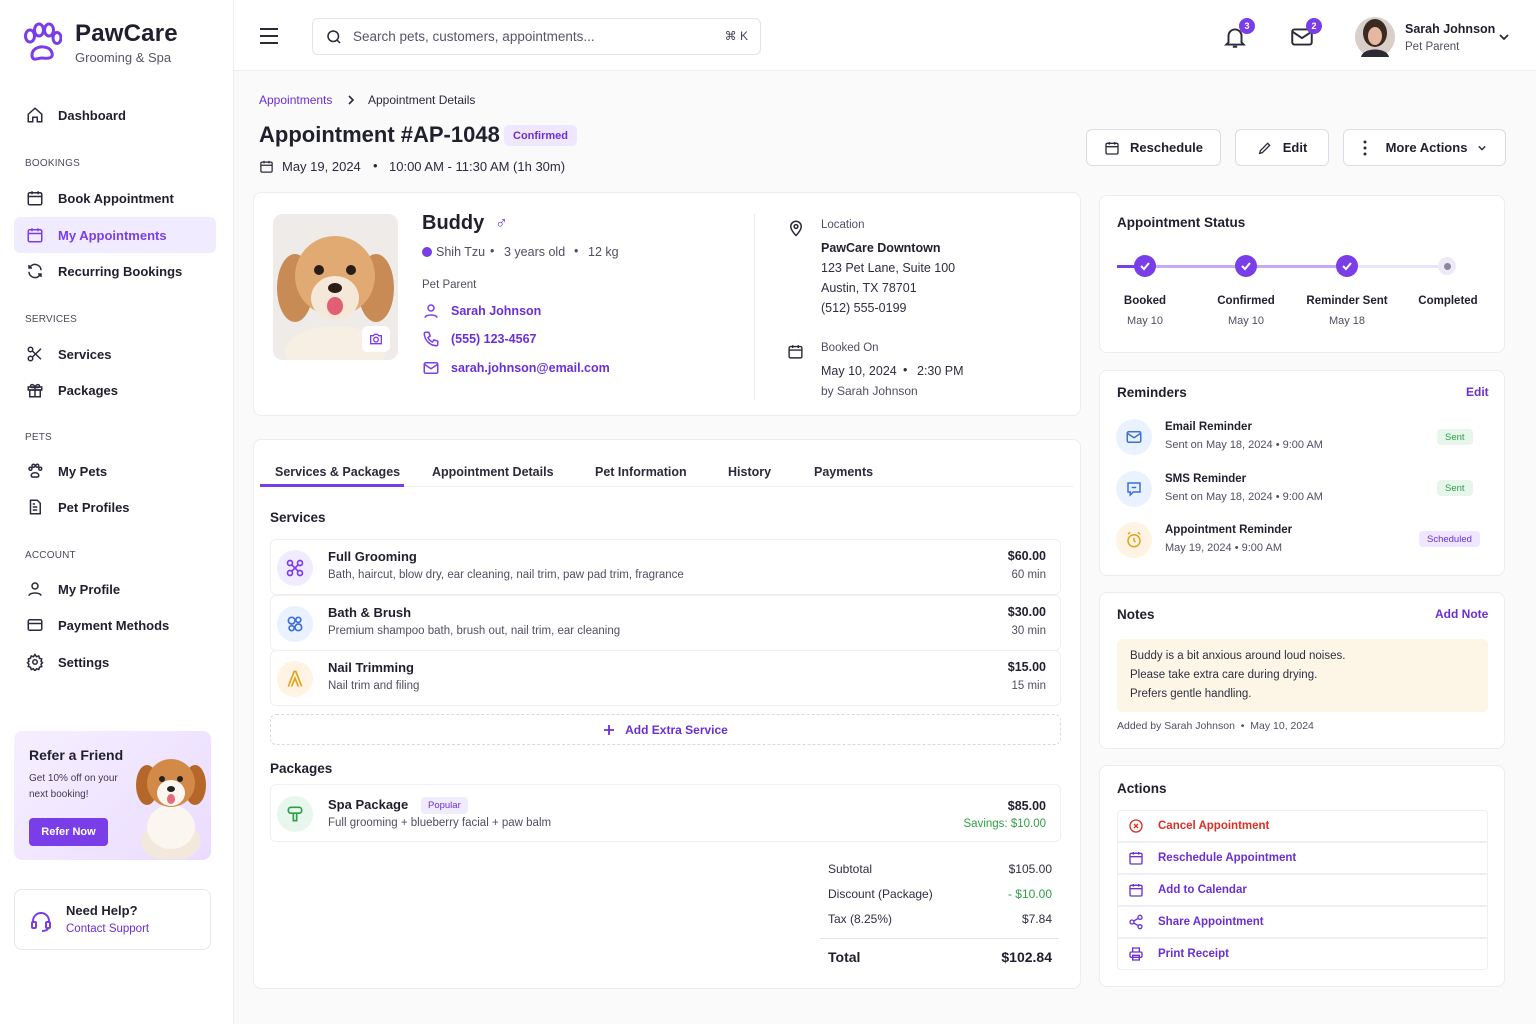 The image size is (1536, 1024). I want to click on reminder-subtitle: Sent on May 18, 2024 • 9:00 AM, so click(1244, 445).